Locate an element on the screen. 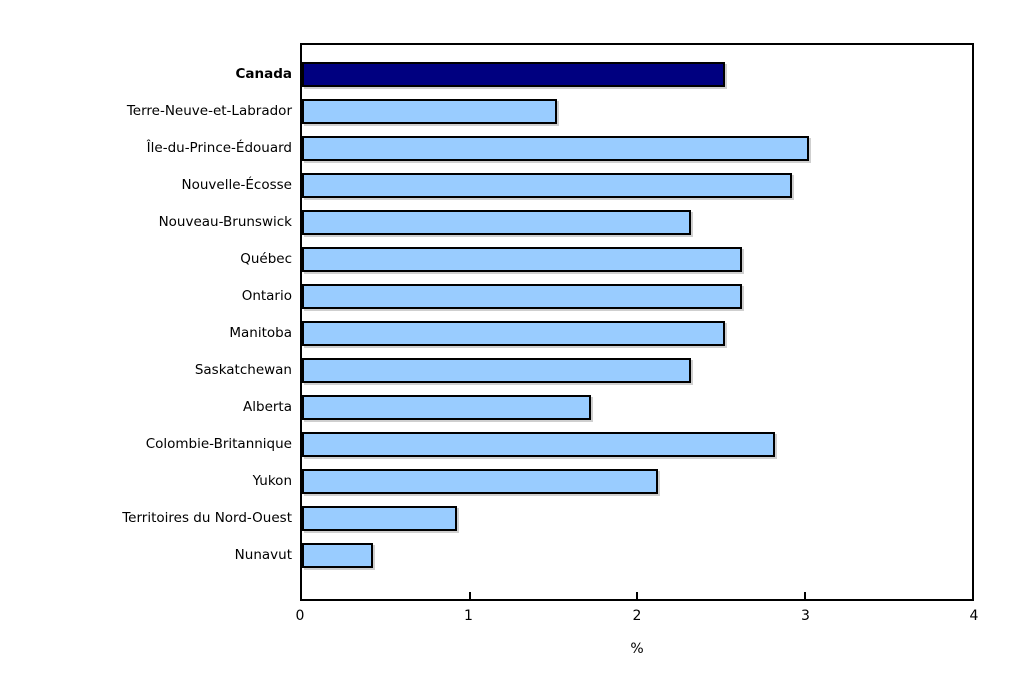 This screenshot has width=1011, height=674. x-tick-label-4: 4 is located at coordinates (974, 616).